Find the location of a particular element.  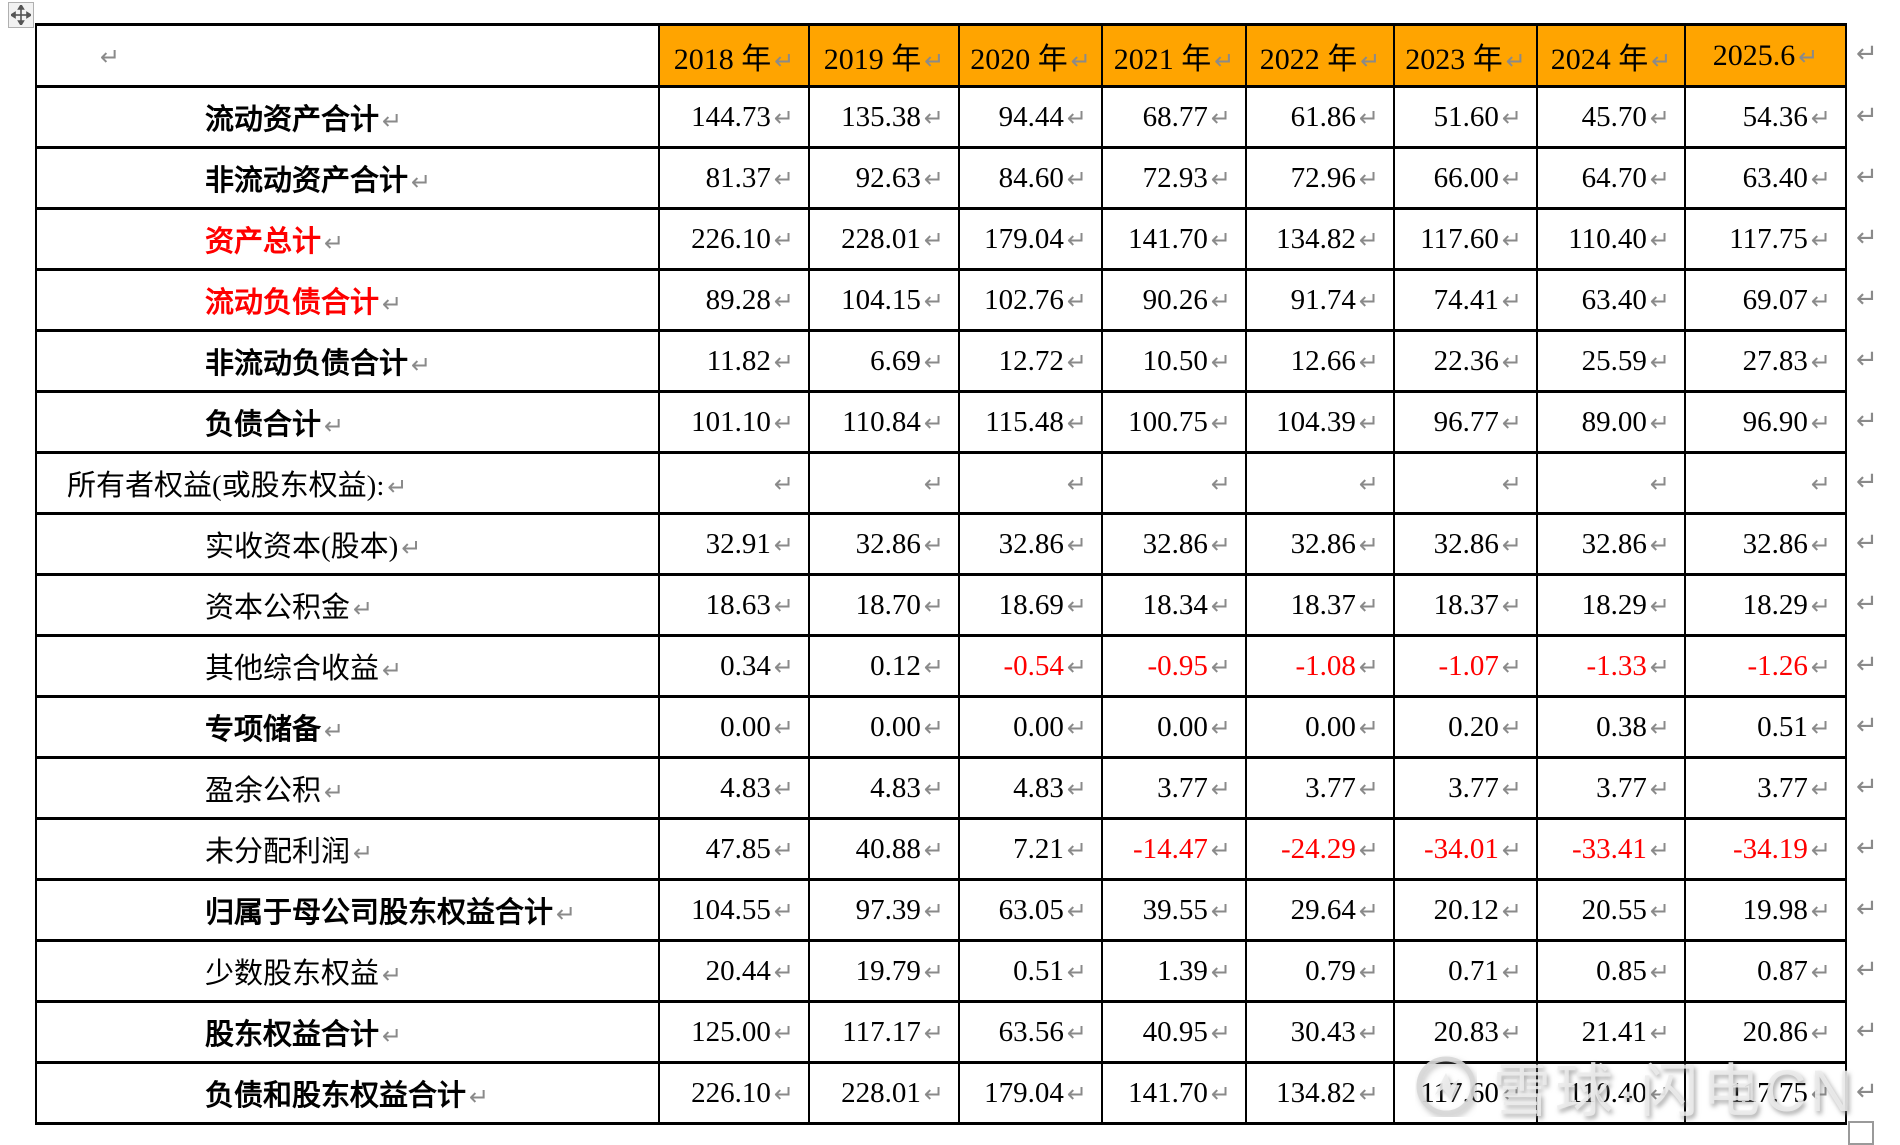

year-header-cell: 2018 年 ↵ is located at coordinates (734, 55).